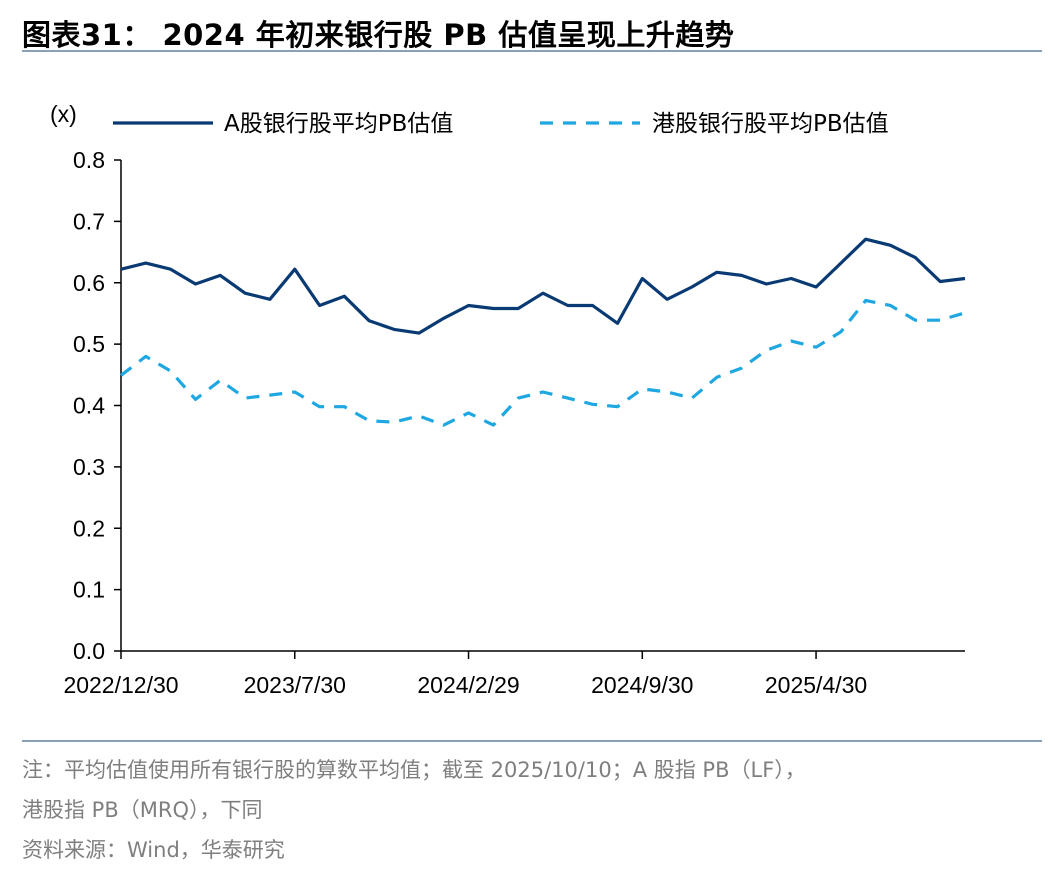  What do you see at coordinates (120, 685) in the screenshot?
I see `x-tick-label: 2022/12/30` at bounding box center [120, 685].